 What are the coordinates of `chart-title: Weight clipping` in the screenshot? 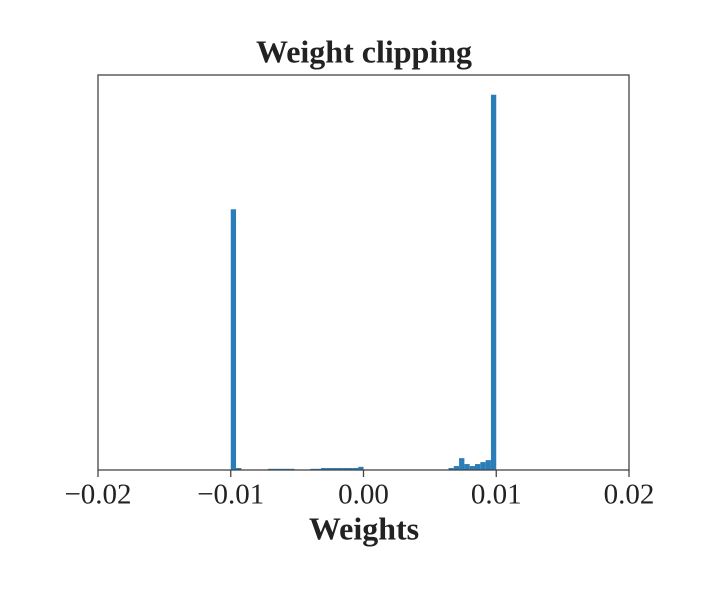 It's located at (364, 51).